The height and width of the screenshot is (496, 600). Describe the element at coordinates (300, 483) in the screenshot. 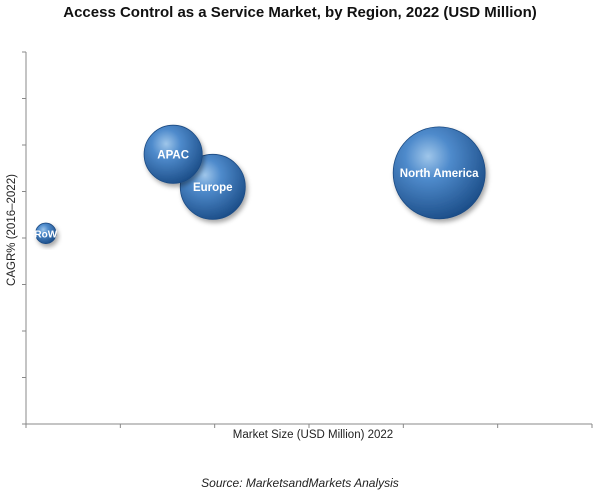

I see `source-note: Source: MarketsandMarkets Analysis` at that location.